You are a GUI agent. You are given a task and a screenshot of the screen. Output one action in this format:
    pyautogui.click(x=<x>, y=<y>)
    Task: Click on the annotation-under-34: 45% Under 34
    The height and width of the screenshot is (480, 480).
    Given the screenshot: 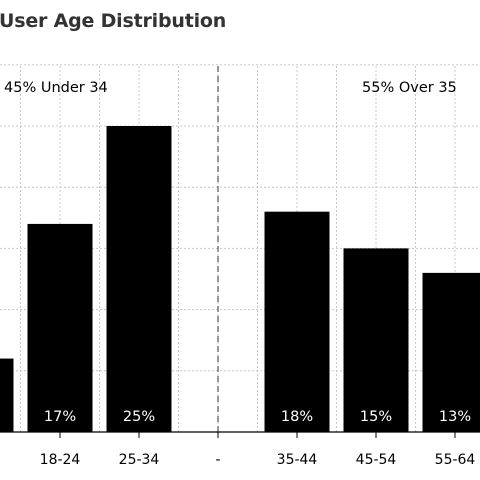 What is the action you would take?
    pyautogui.click(x=56, y=88)
    